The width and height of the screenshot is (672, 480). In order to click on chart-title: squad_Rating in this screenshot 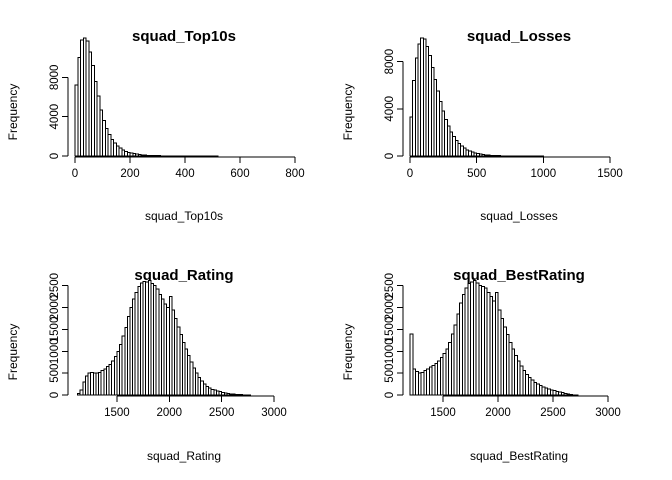, I will do `click(183, 275)`.